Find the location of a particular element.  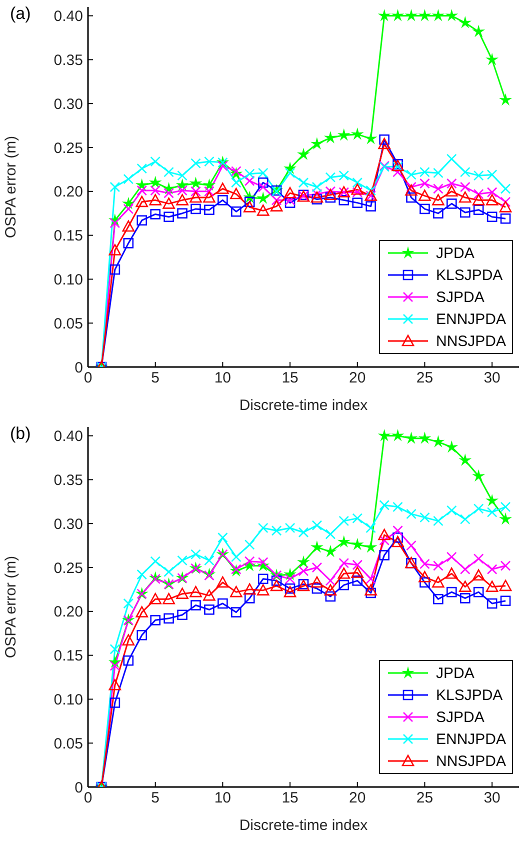

chart-title: (a) is located at coordinates (20, 14).